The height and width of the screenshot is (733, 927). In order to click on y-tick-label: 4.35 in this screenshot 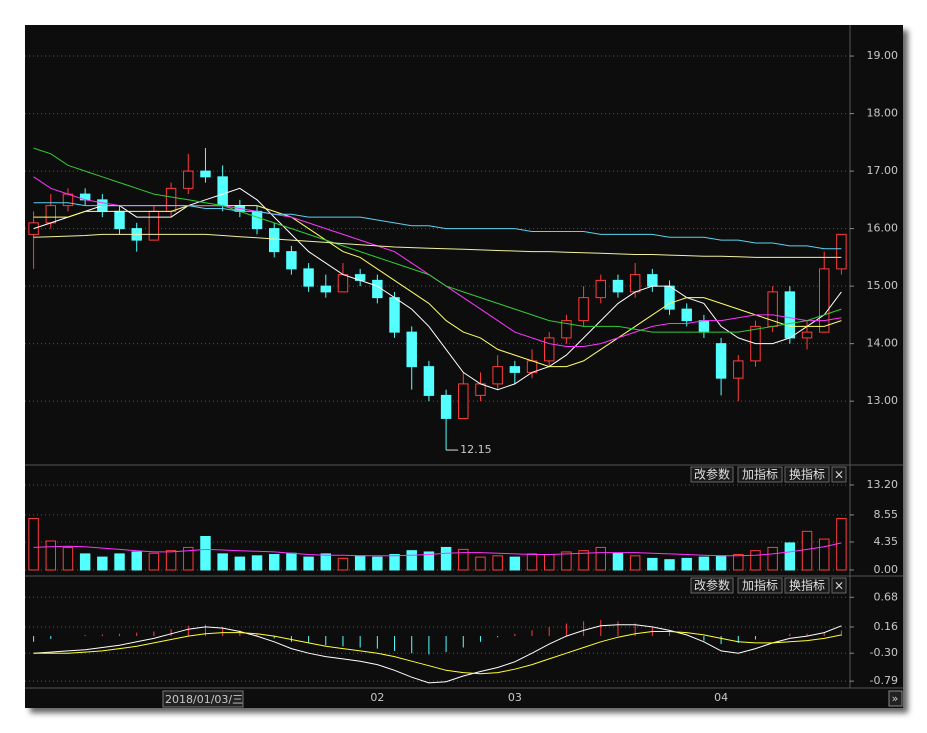, I will do `click(886, 541)`.